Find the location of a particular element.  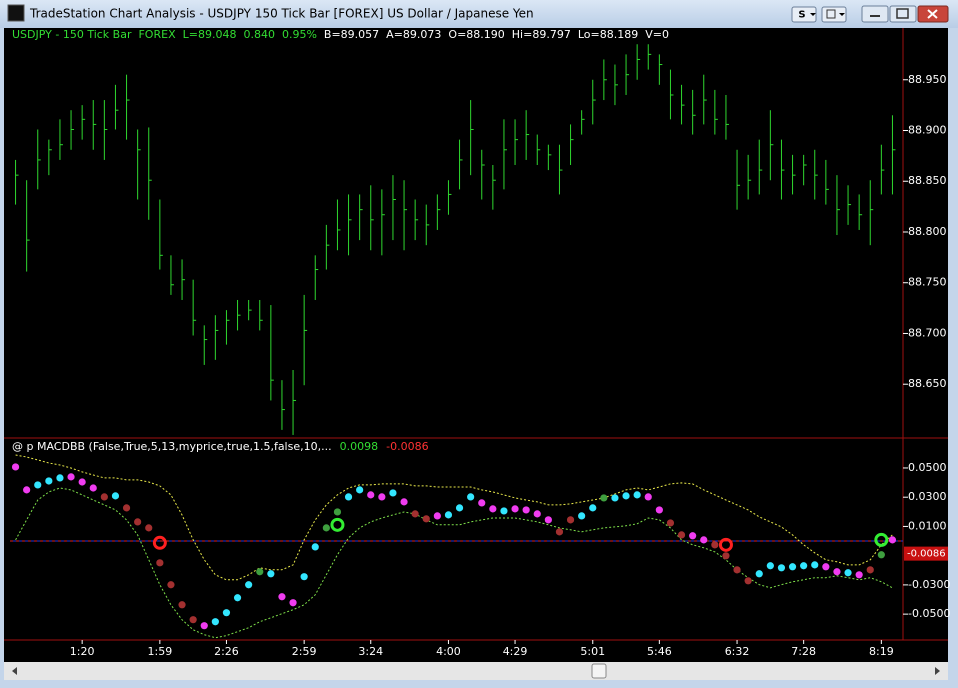

header-item: 0.840 is located at coordinates (259, 34).